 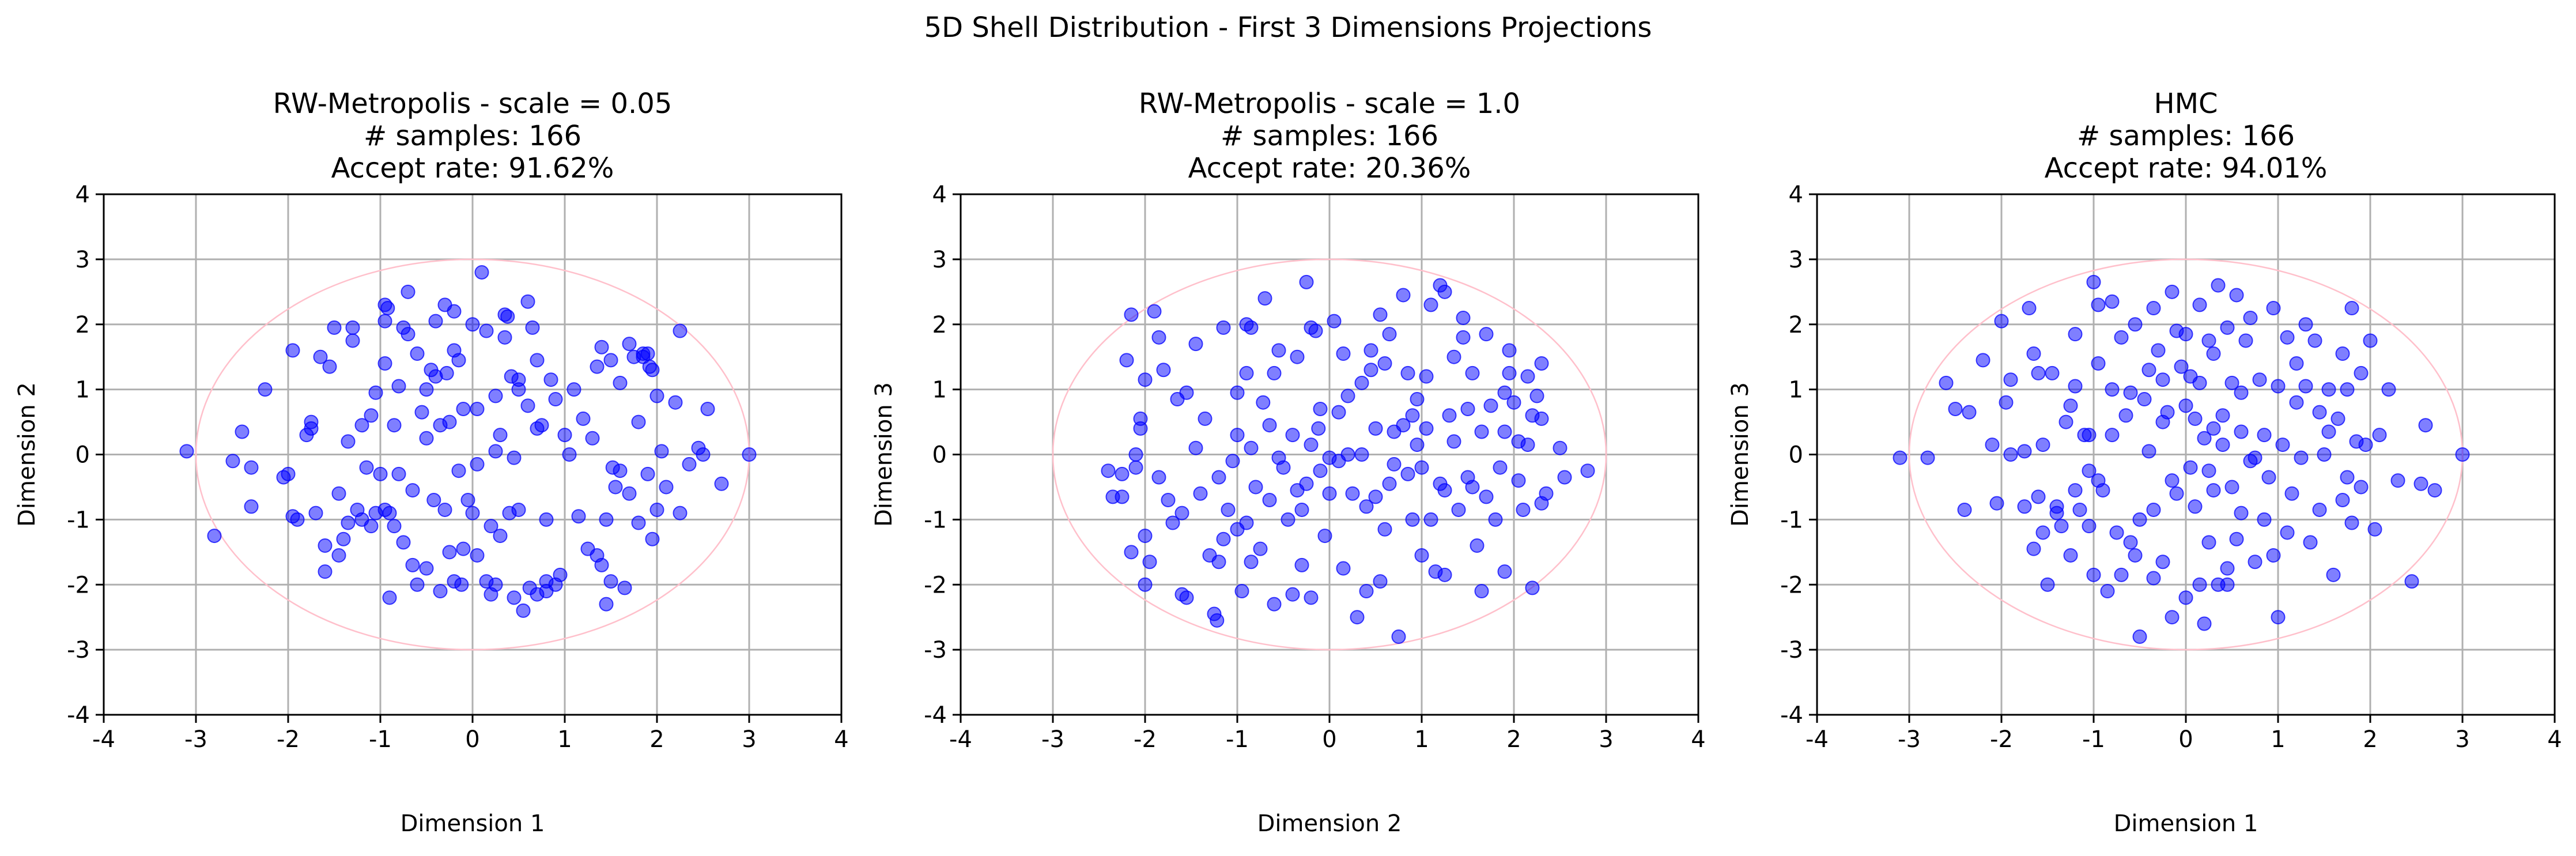 I want to click on subplot-title-line: HMC, so click(x=2186, y=104).